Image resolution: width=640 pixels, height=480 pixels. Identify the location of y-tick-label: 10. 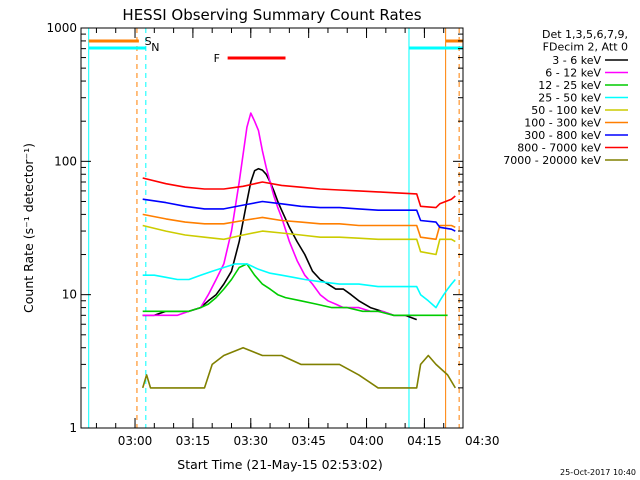
(69, 295).